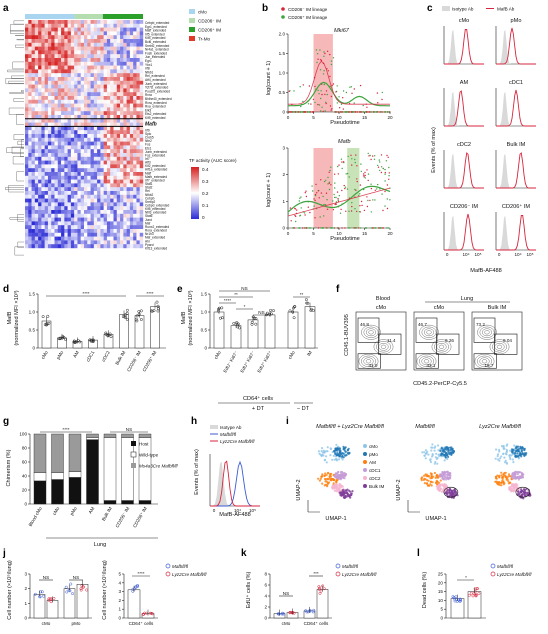 The height and width of the screenshot is (634, 548). What do you see at coordinates (507, 340) in the screenshot?
I see `gate-value: 9.04` at bounding box center [507, 340].